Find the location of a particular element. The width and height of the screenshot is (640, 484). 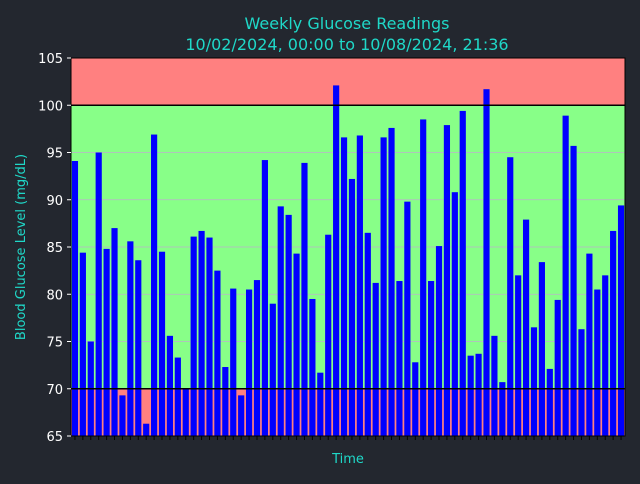

y-tick-label: 105 is located at coordinates (50, 59).